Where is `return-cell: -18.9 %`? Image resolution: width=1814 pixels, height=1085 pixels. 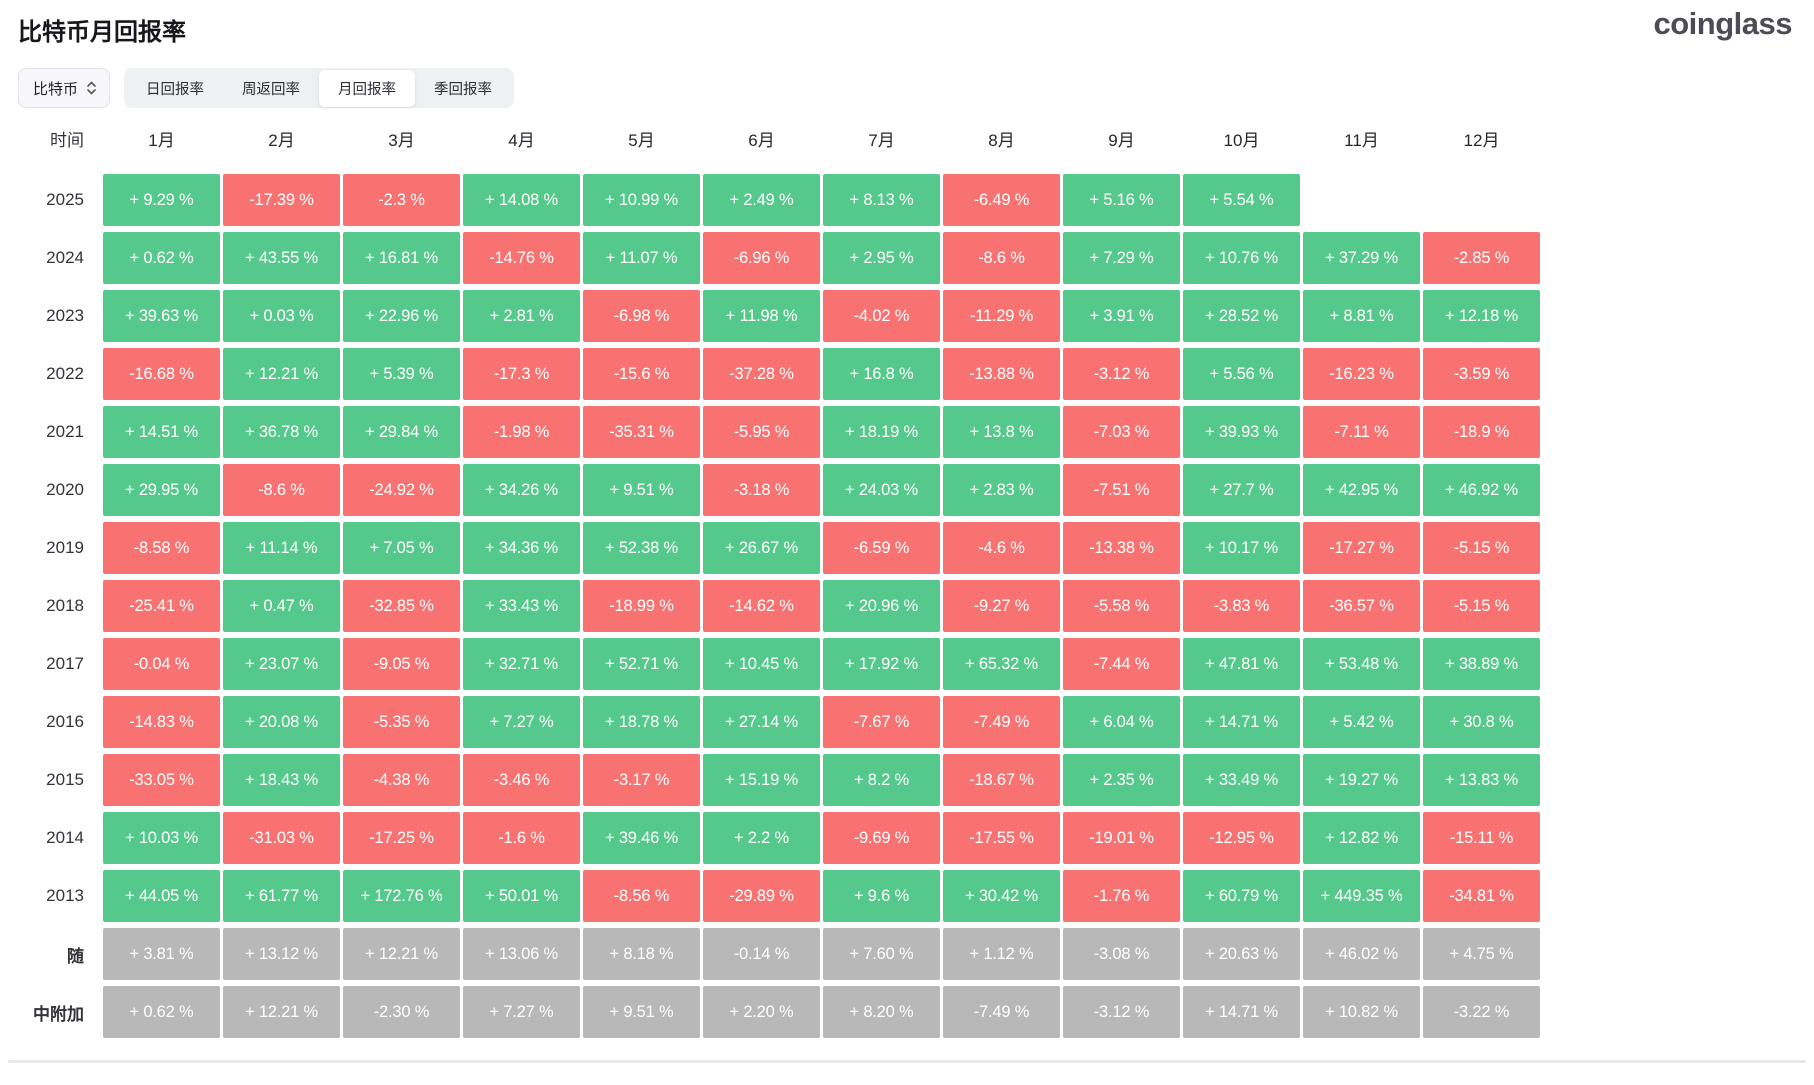
return-cell: -18.9 % is located at coordinates (1481, 432).